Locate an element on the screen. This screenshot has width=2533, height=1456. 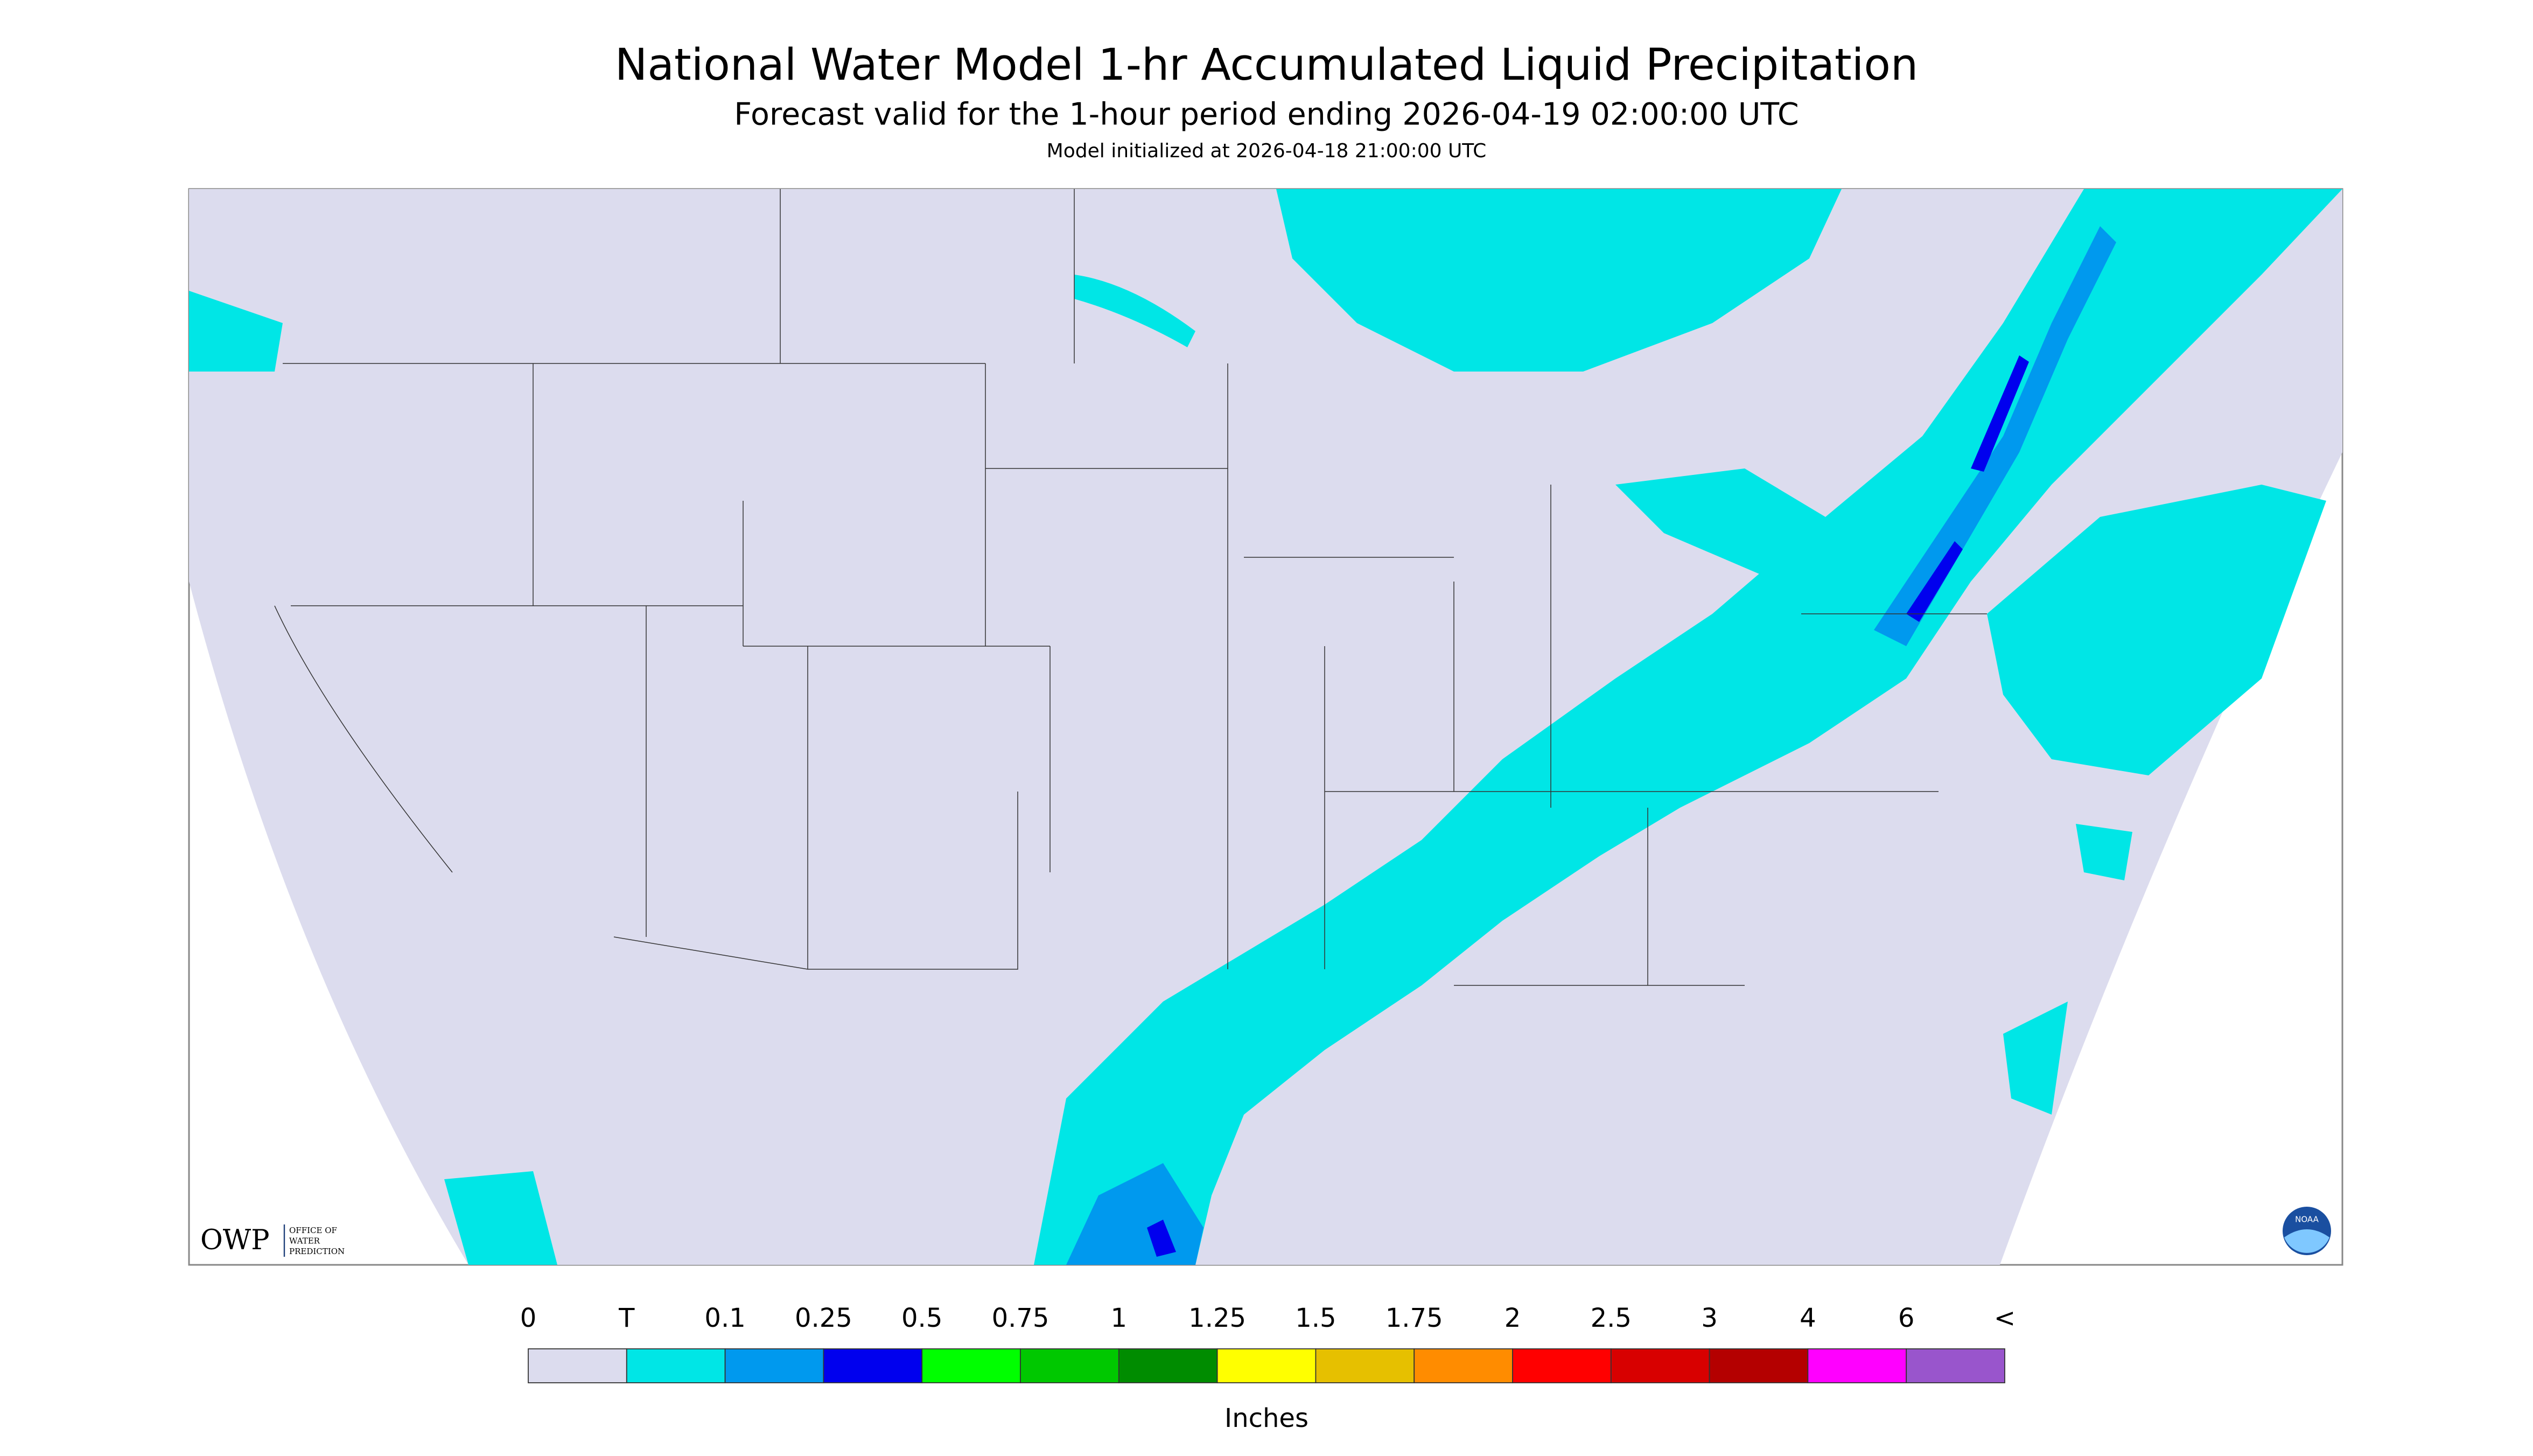
legend-label: 0.5 is located at coordinates (921, 1318).